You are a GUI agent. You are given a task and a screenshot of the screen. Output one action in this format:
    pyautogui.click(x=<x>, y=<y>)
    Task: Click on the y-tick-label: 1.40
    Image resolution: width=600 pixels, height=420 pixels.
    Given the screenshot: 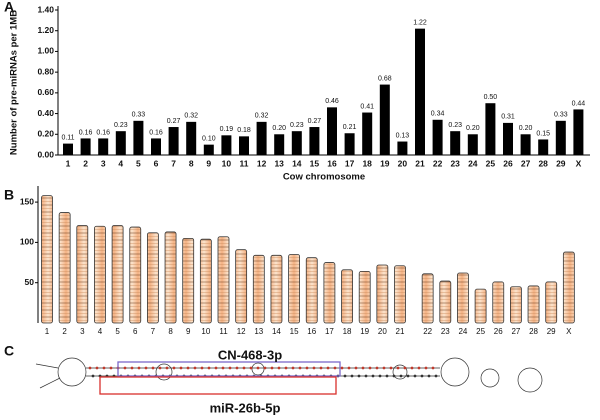 What is the action you would take?
    pyautogui.click(x=45, y=9)
    